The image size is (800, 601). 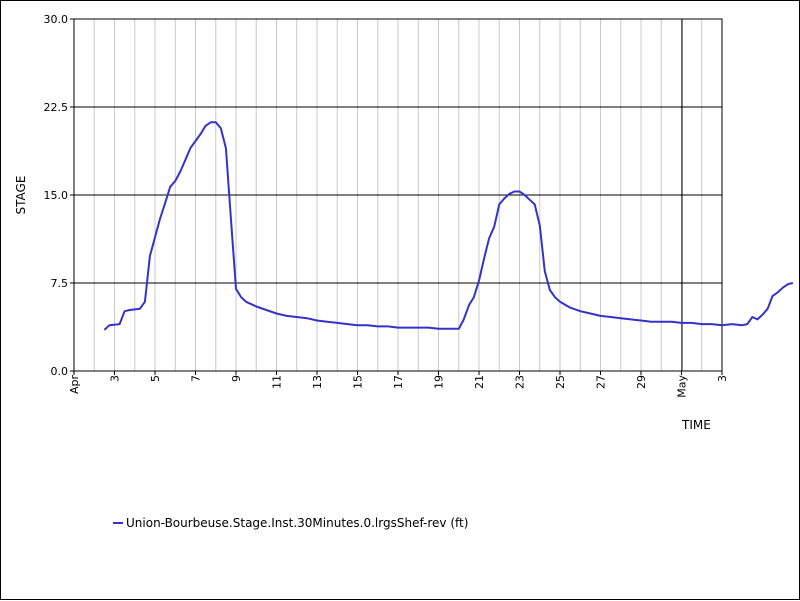 What do you see at coordinates (155, 378) in the screenshot?
I see `x-tick-label: 5` at bounding box center [155, 378].